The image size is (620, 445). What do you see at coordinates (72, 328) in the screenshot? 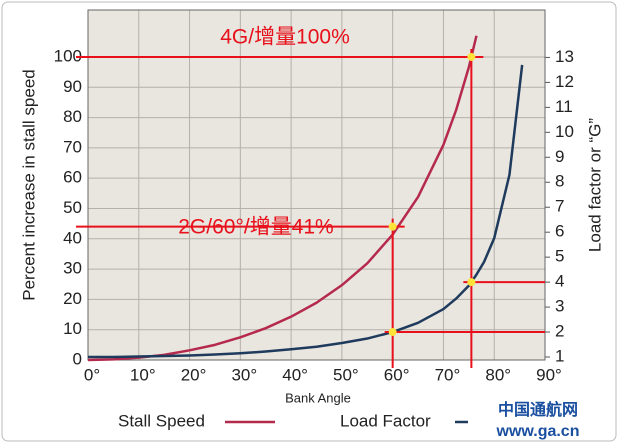
I see `y-tick-label: 10` at bounding box center [72, 328].